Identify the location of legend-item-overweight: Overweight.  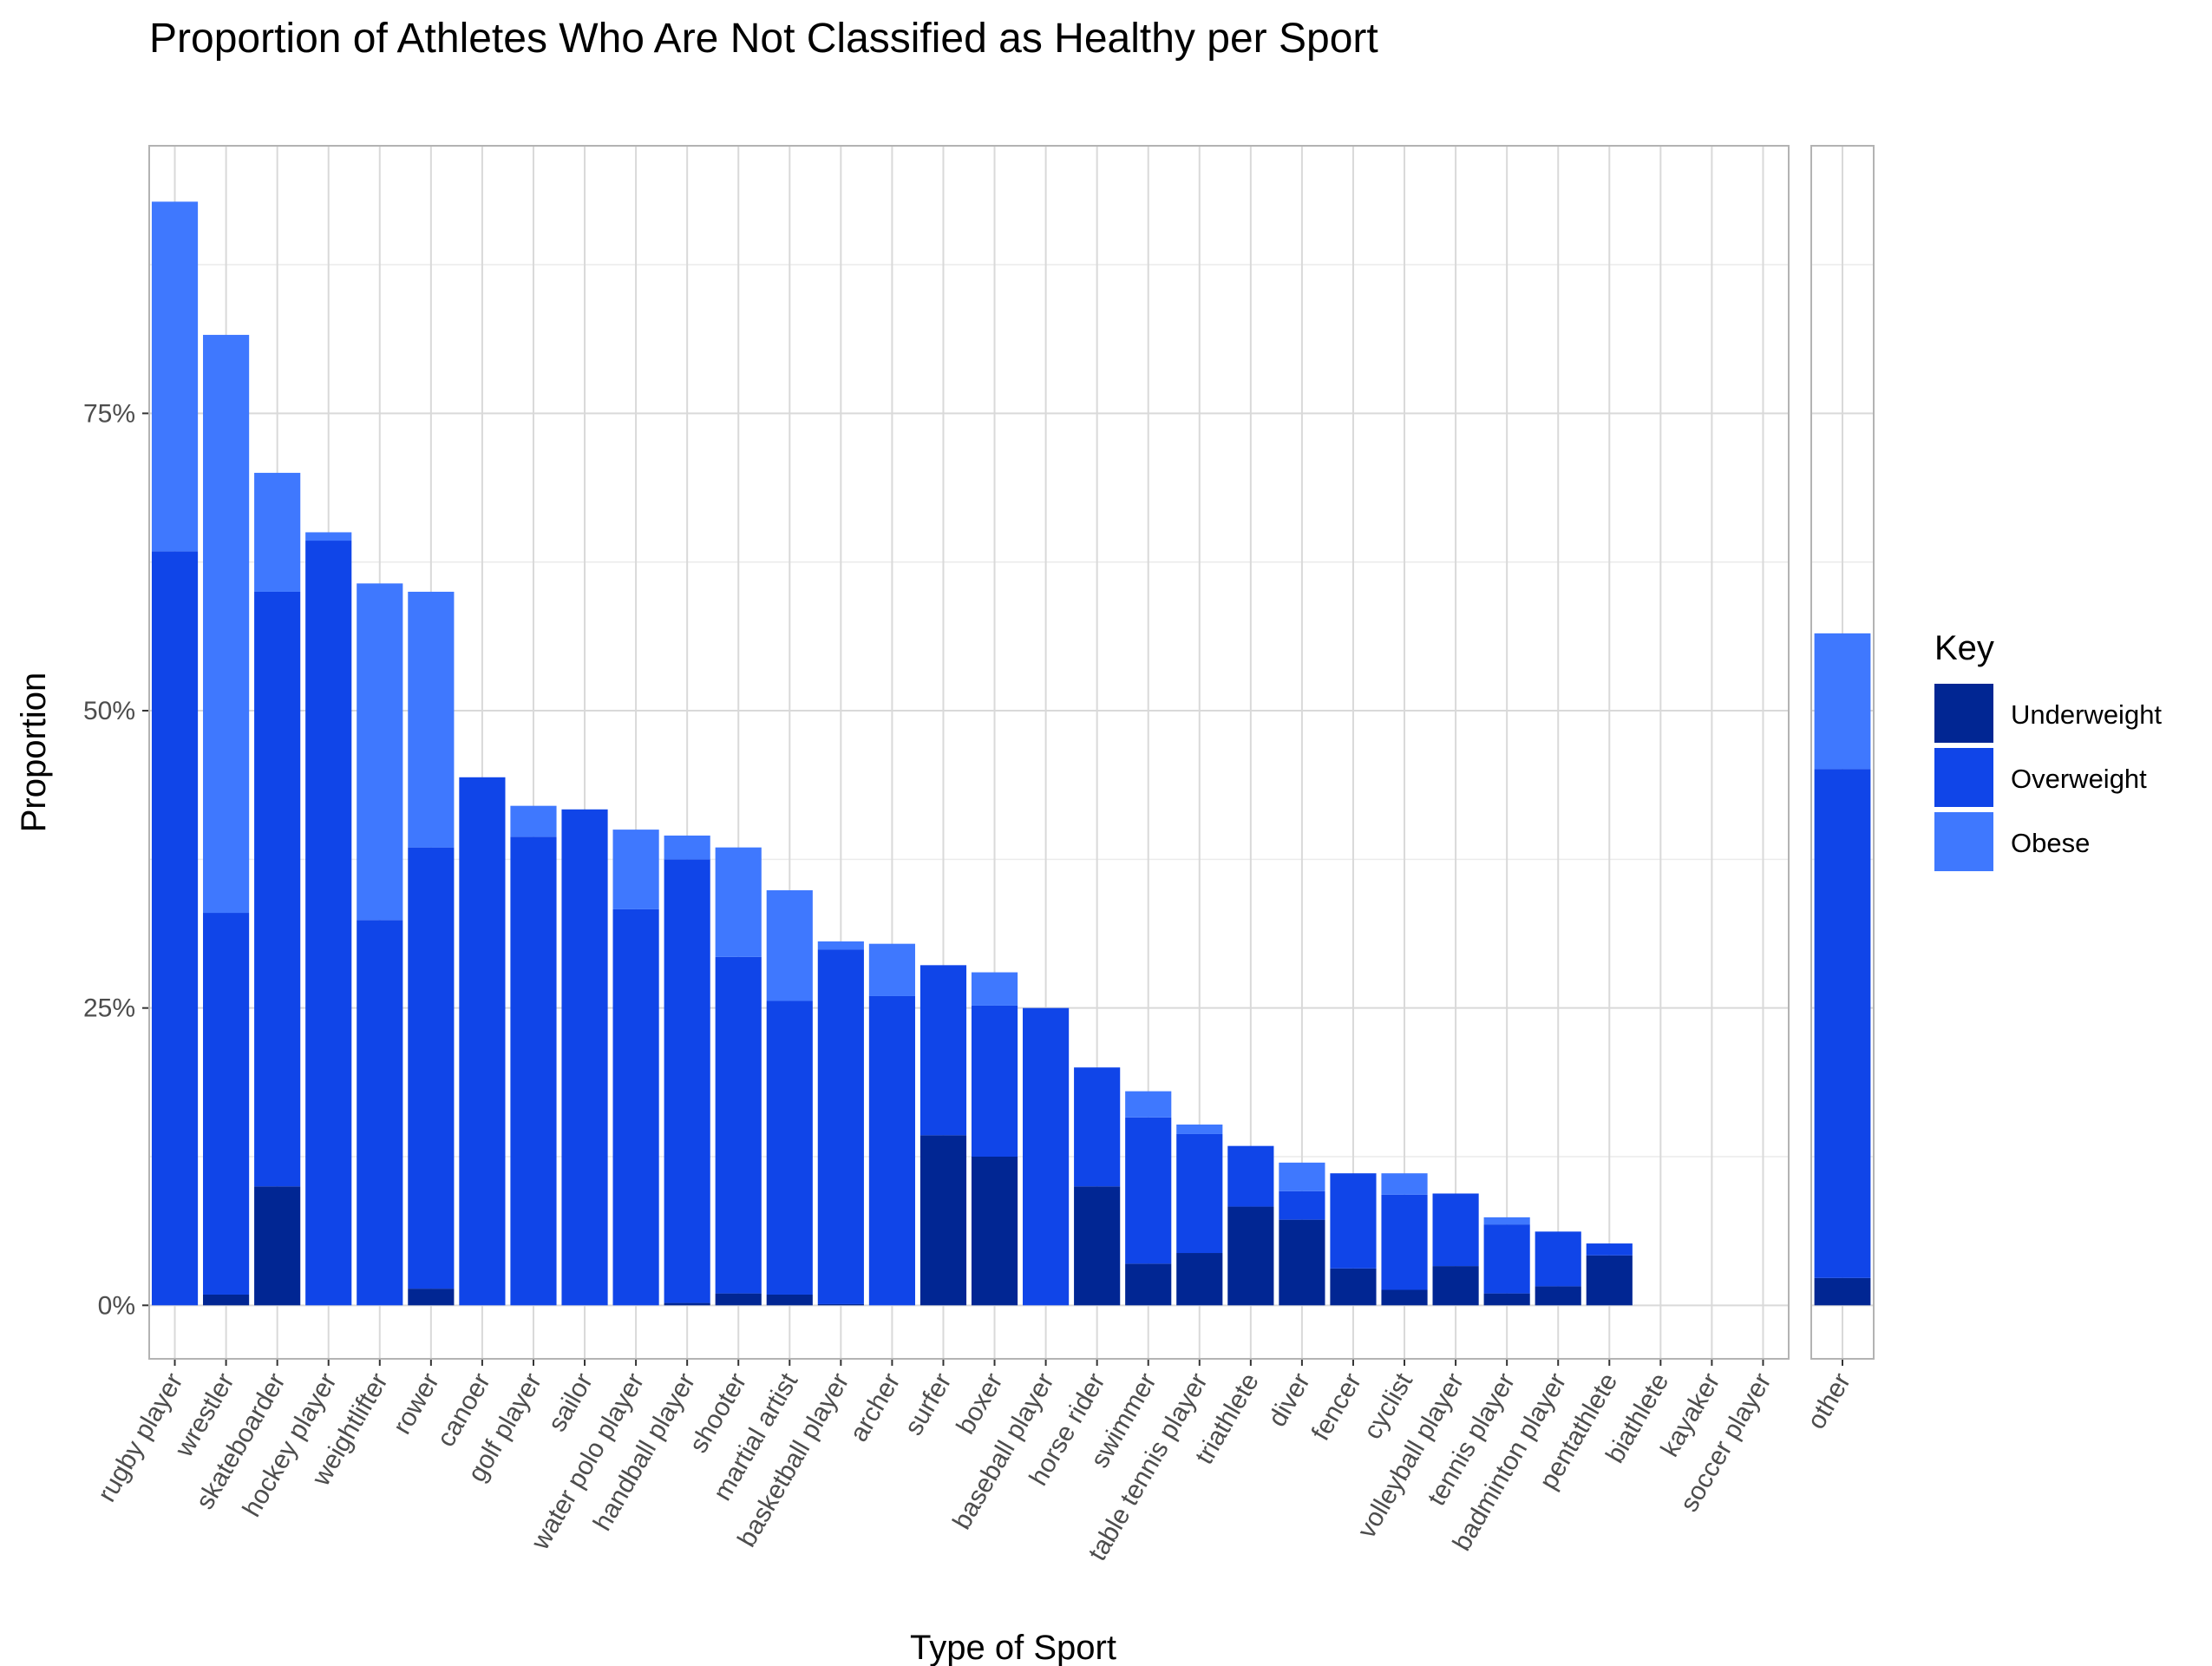
(2040, 777).